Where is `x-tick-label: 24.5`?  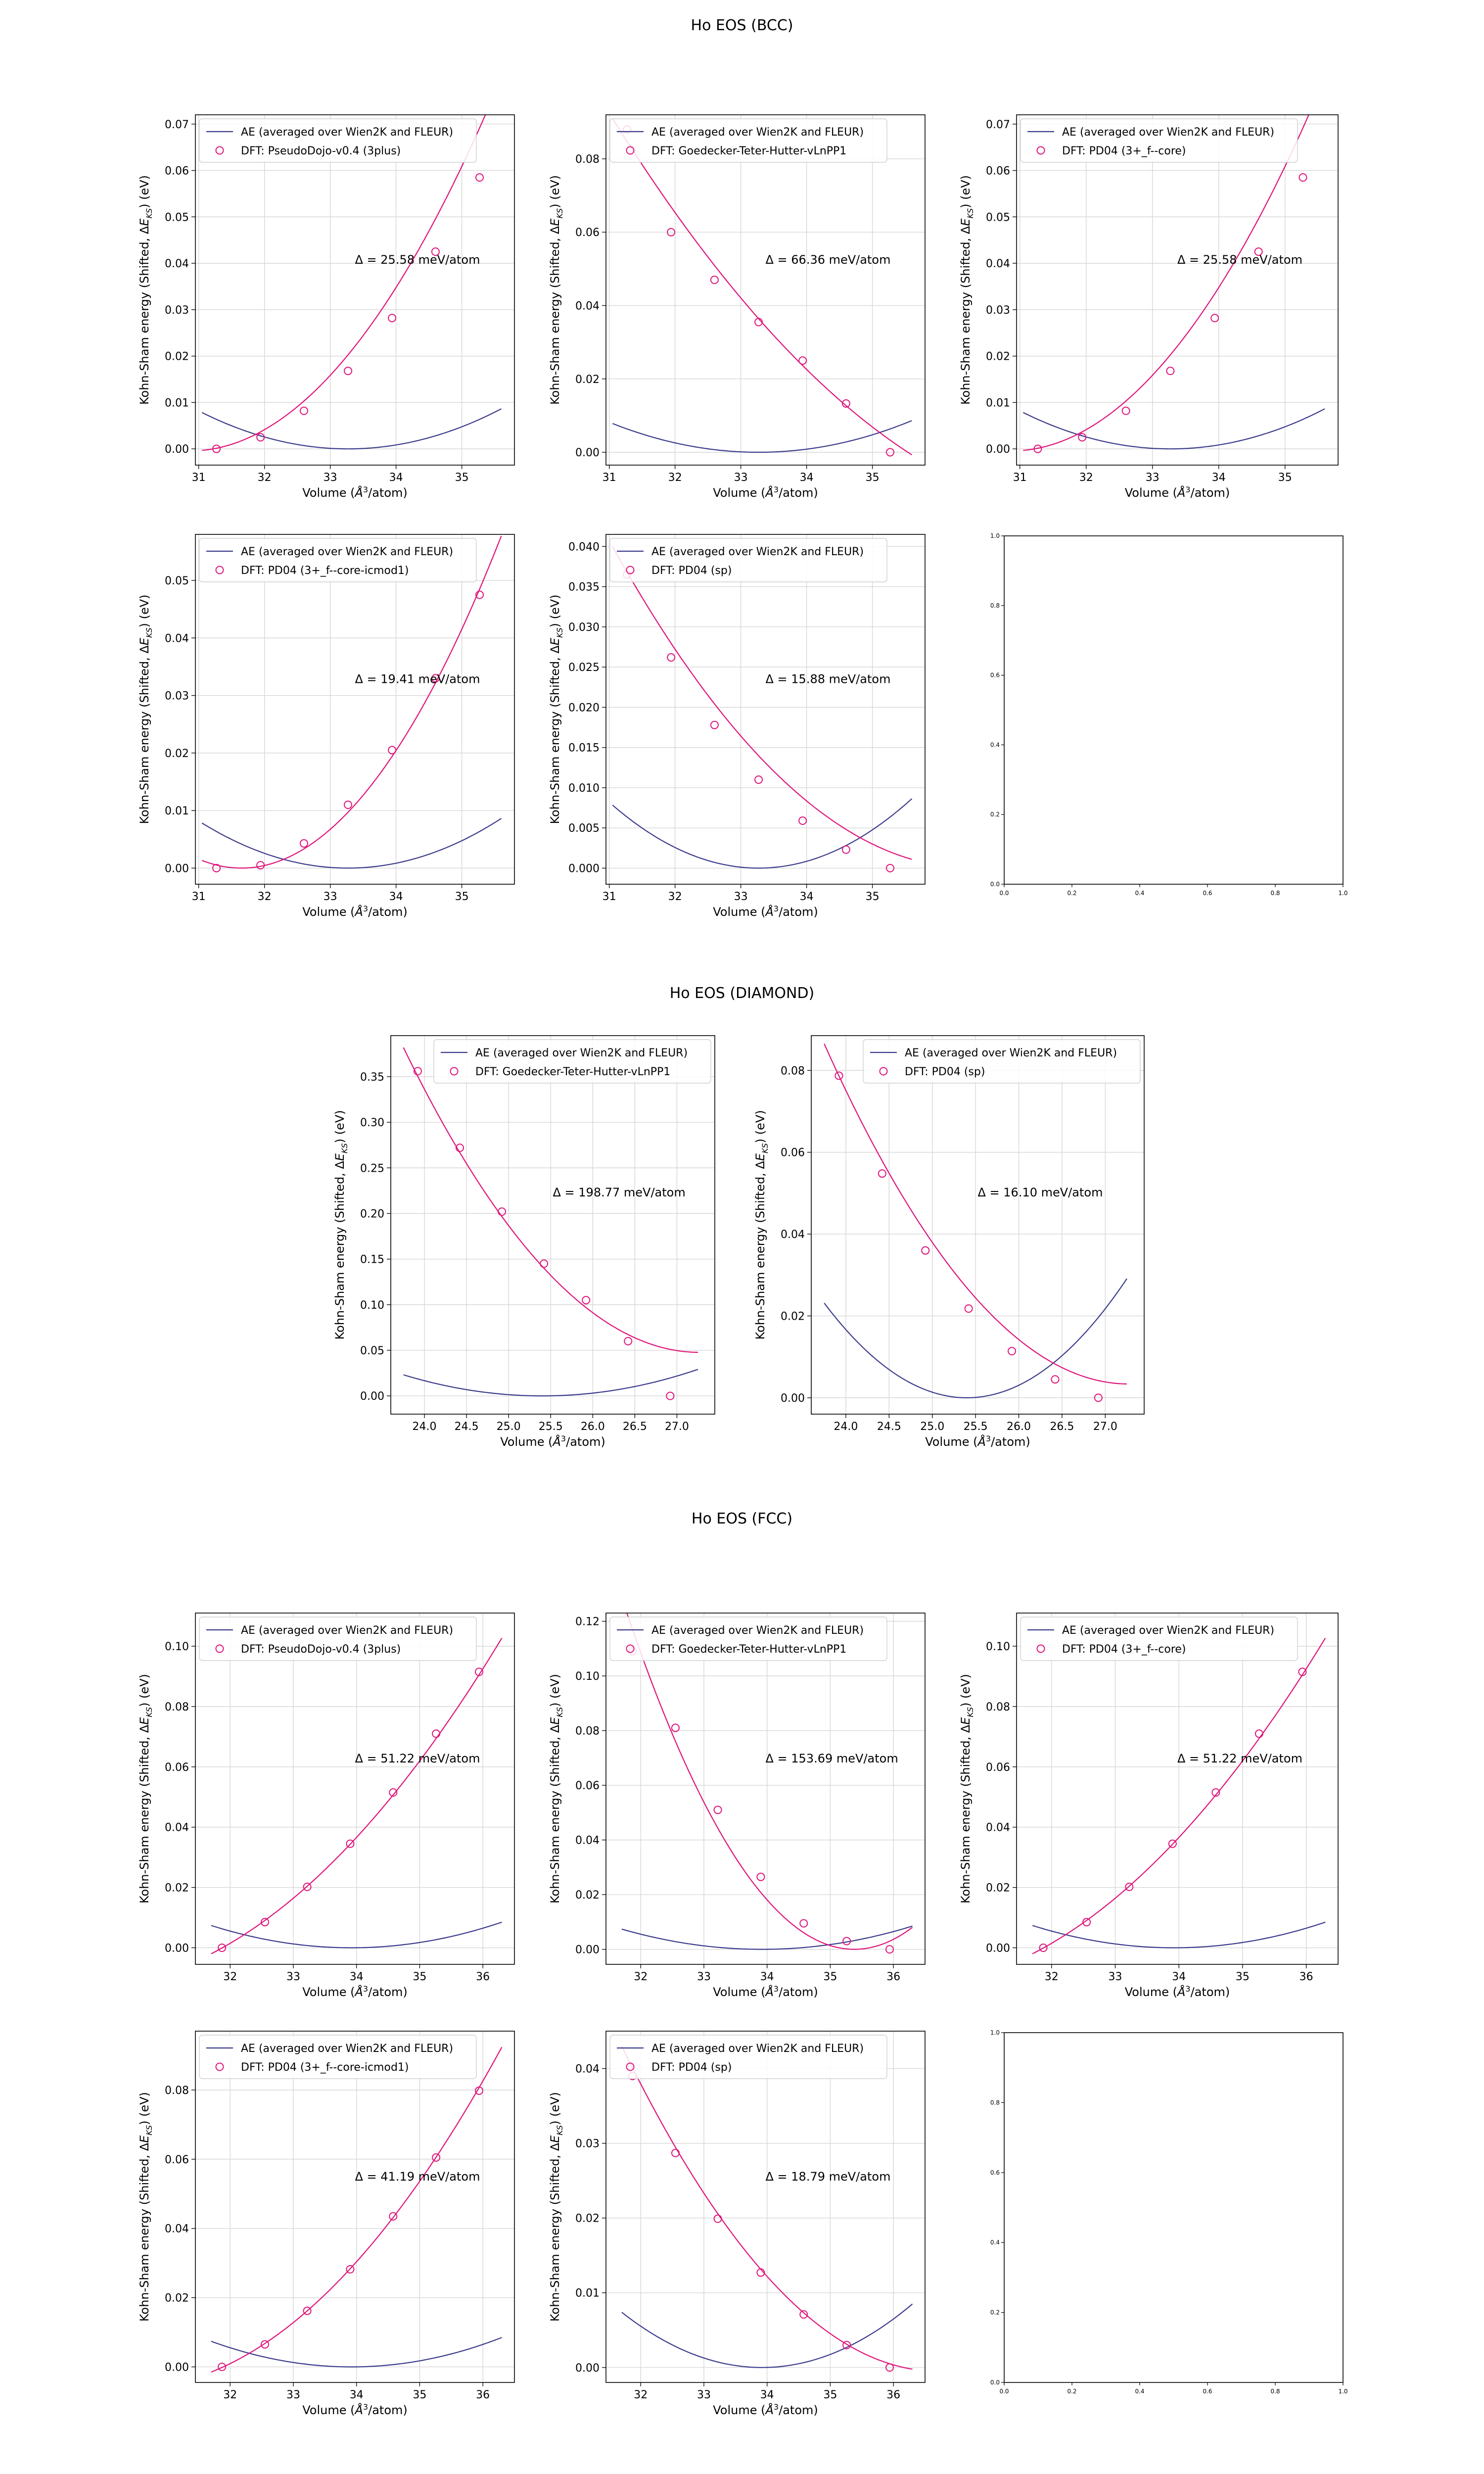 x-tick-label: 24.5 is located at coordinates (889, 1427).